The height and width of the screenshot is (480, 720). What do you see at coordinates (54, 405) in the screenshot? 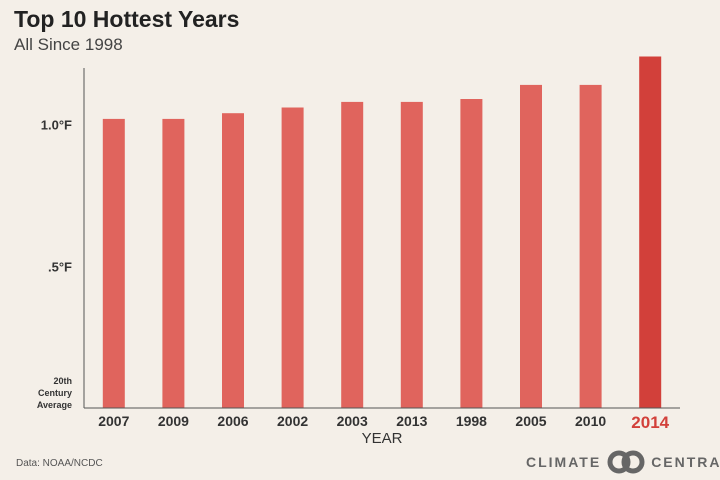
I see `baseline-label-line: Average` at bounding box center [54, 405].